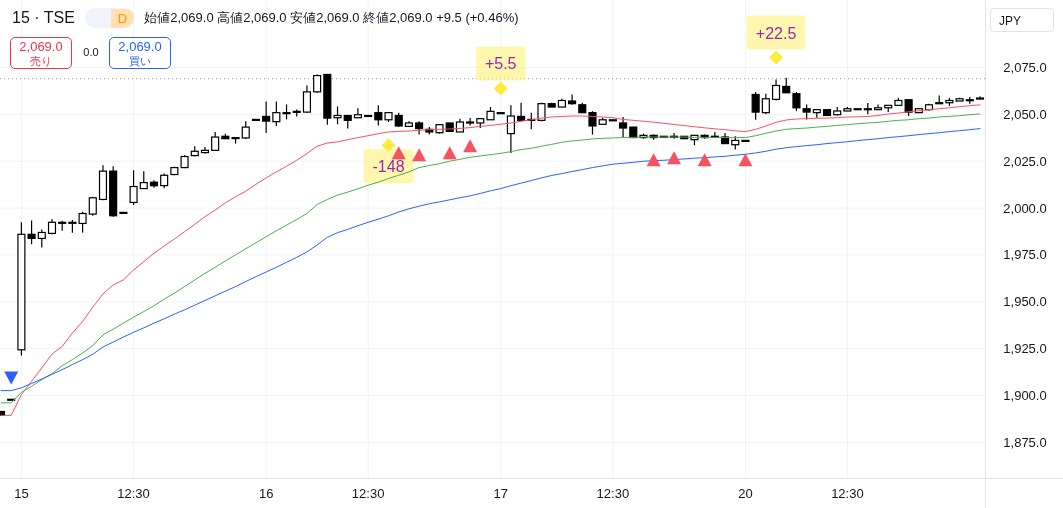 This screenshot has width=1063, height=508. What do you see at coordinates (776, 33) in the screenshot?
I see `annotation: +22.5` at bounding box center [776, 33].